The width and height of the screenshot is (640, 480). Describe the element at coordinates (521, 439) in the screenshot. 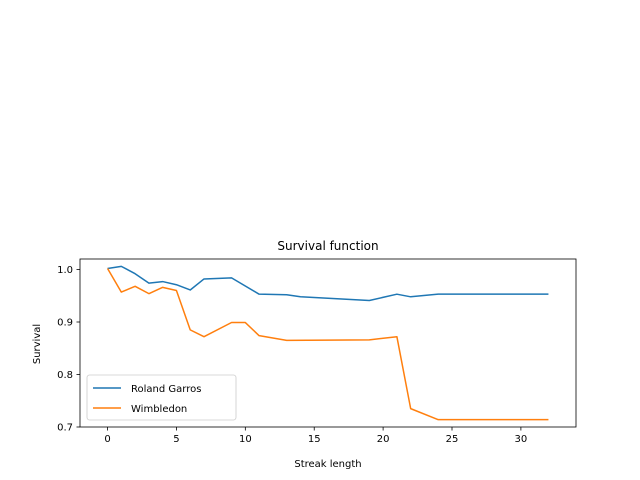

I see `x-tick-label: 30` at that location.